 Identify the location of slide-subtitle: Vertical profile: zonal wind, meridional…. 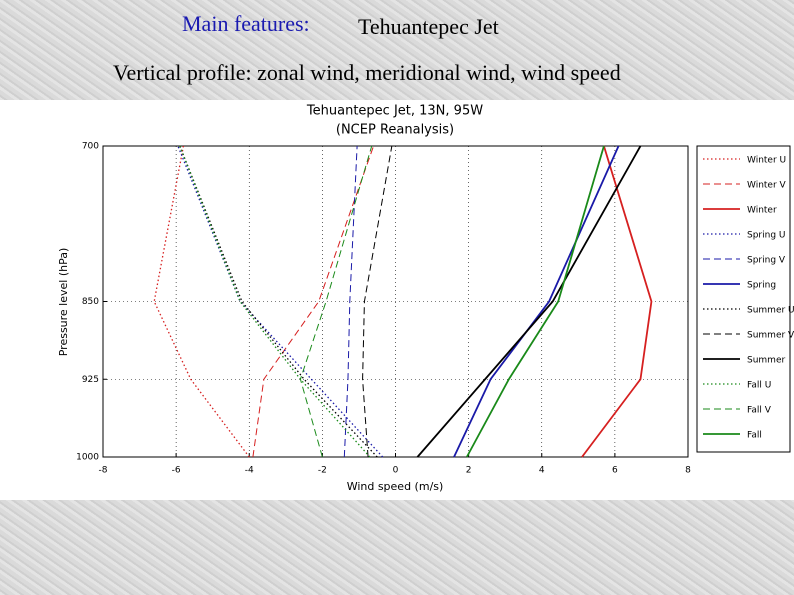
(367, 72).